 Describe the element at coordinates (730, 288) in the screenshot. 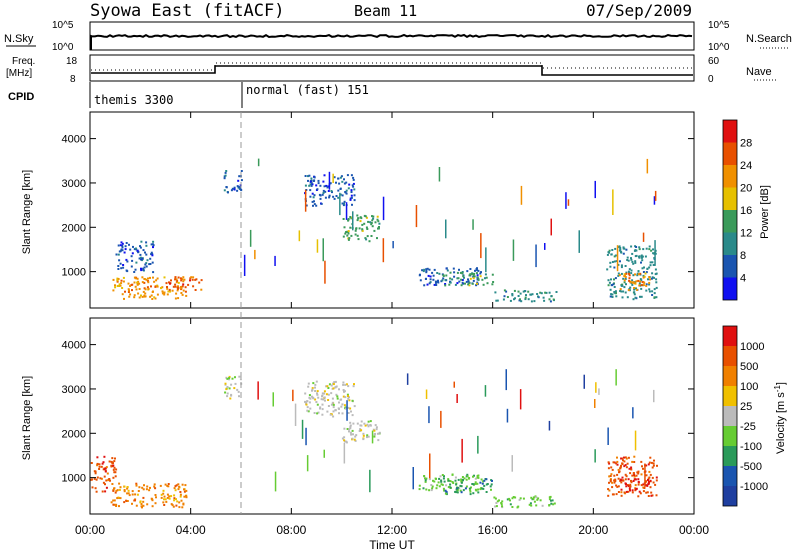

I see `power-colorbar-swatch` at that location.